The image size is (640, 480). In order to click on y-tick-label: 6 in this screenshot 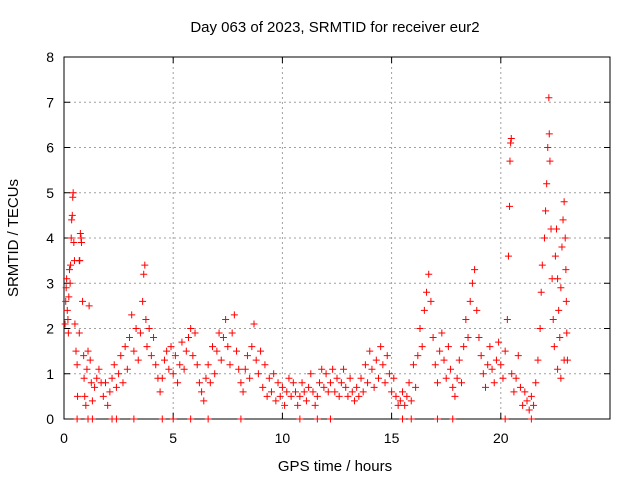, I will do `click(50, 148)`.